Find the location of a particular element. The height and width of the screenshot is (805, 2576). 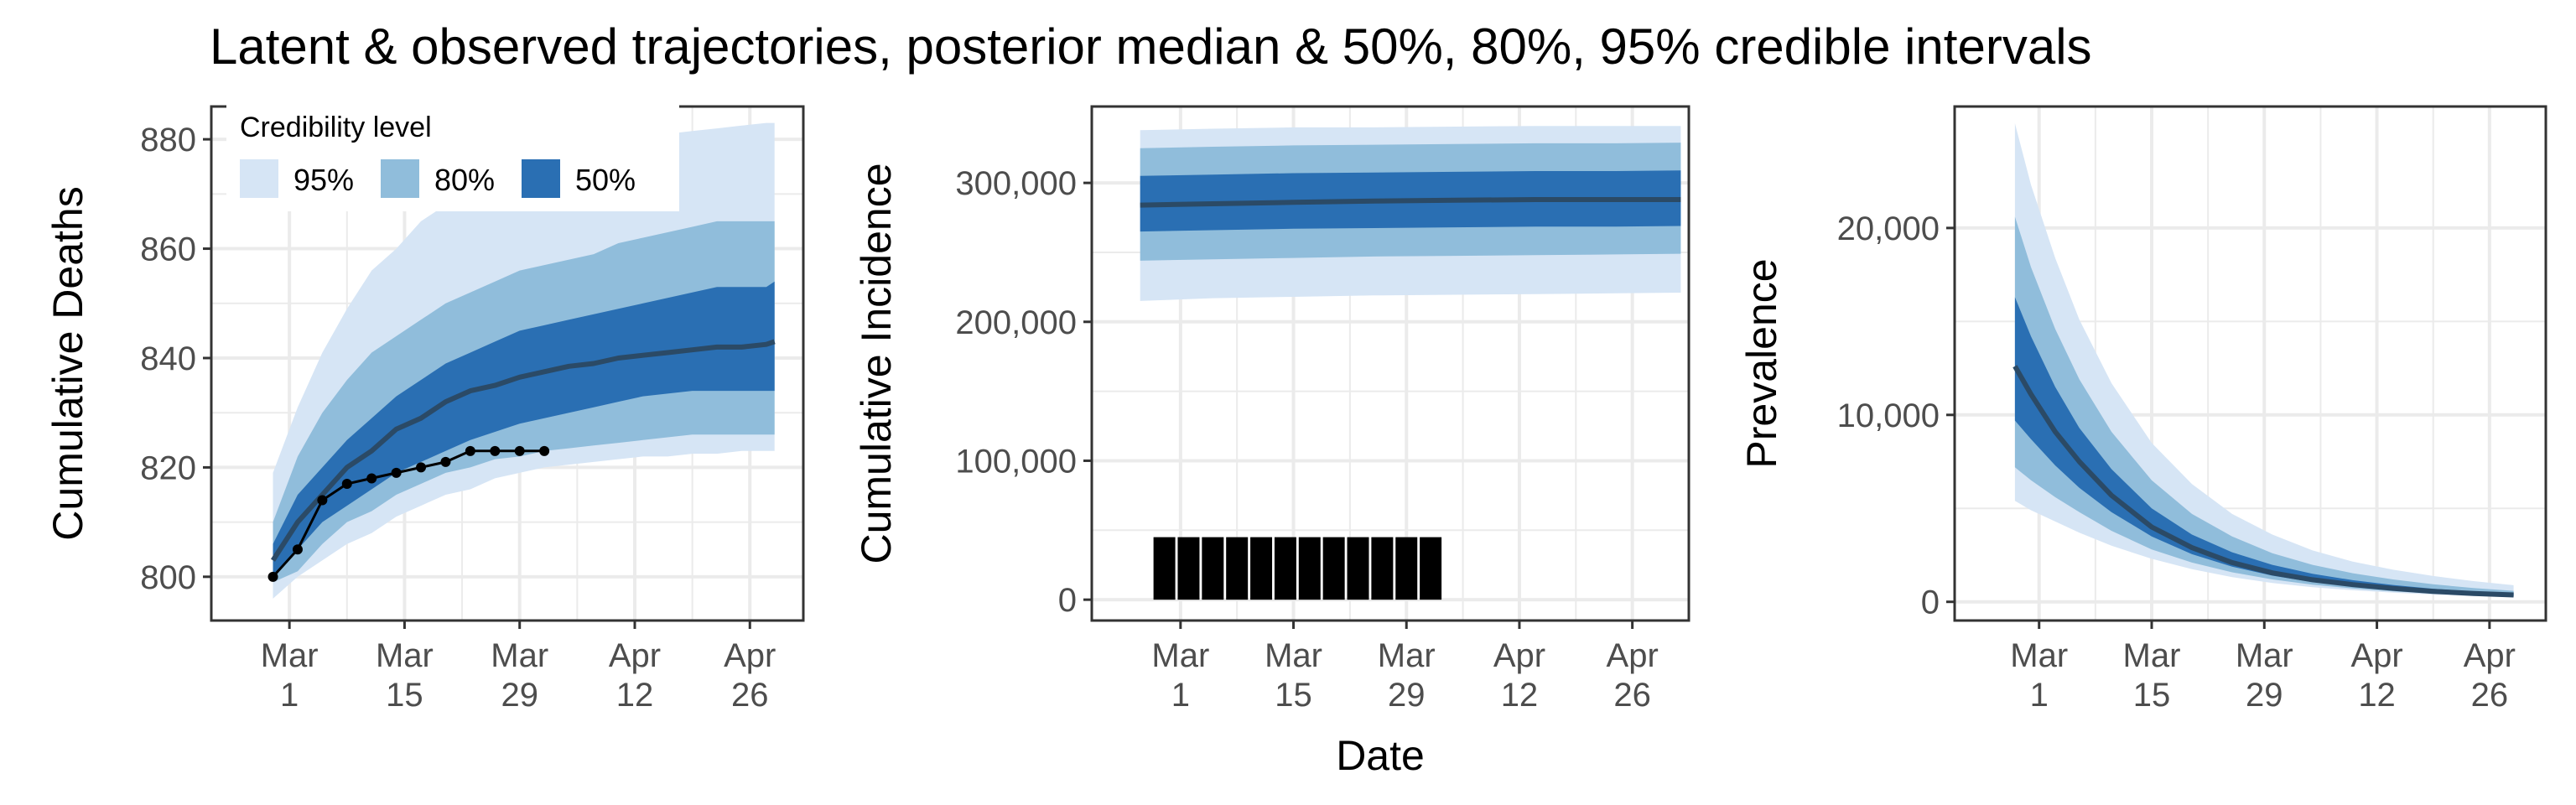

y-tick-label: 840 is located at coordinates (168, 358).